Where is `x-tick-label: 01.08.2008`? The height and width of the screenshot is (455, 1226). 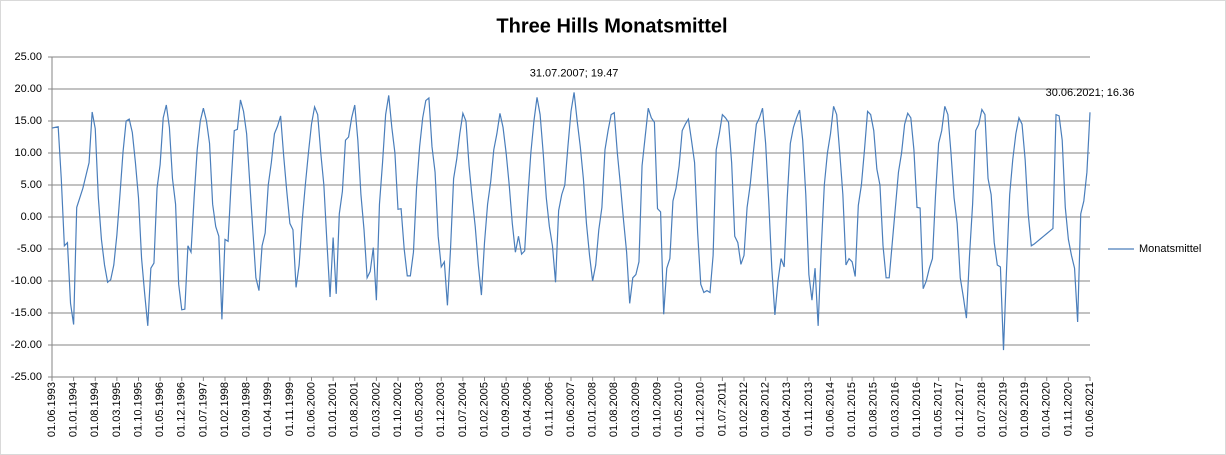 x-tick-label: 01.08.2008 is located at coordinates (614, 409).